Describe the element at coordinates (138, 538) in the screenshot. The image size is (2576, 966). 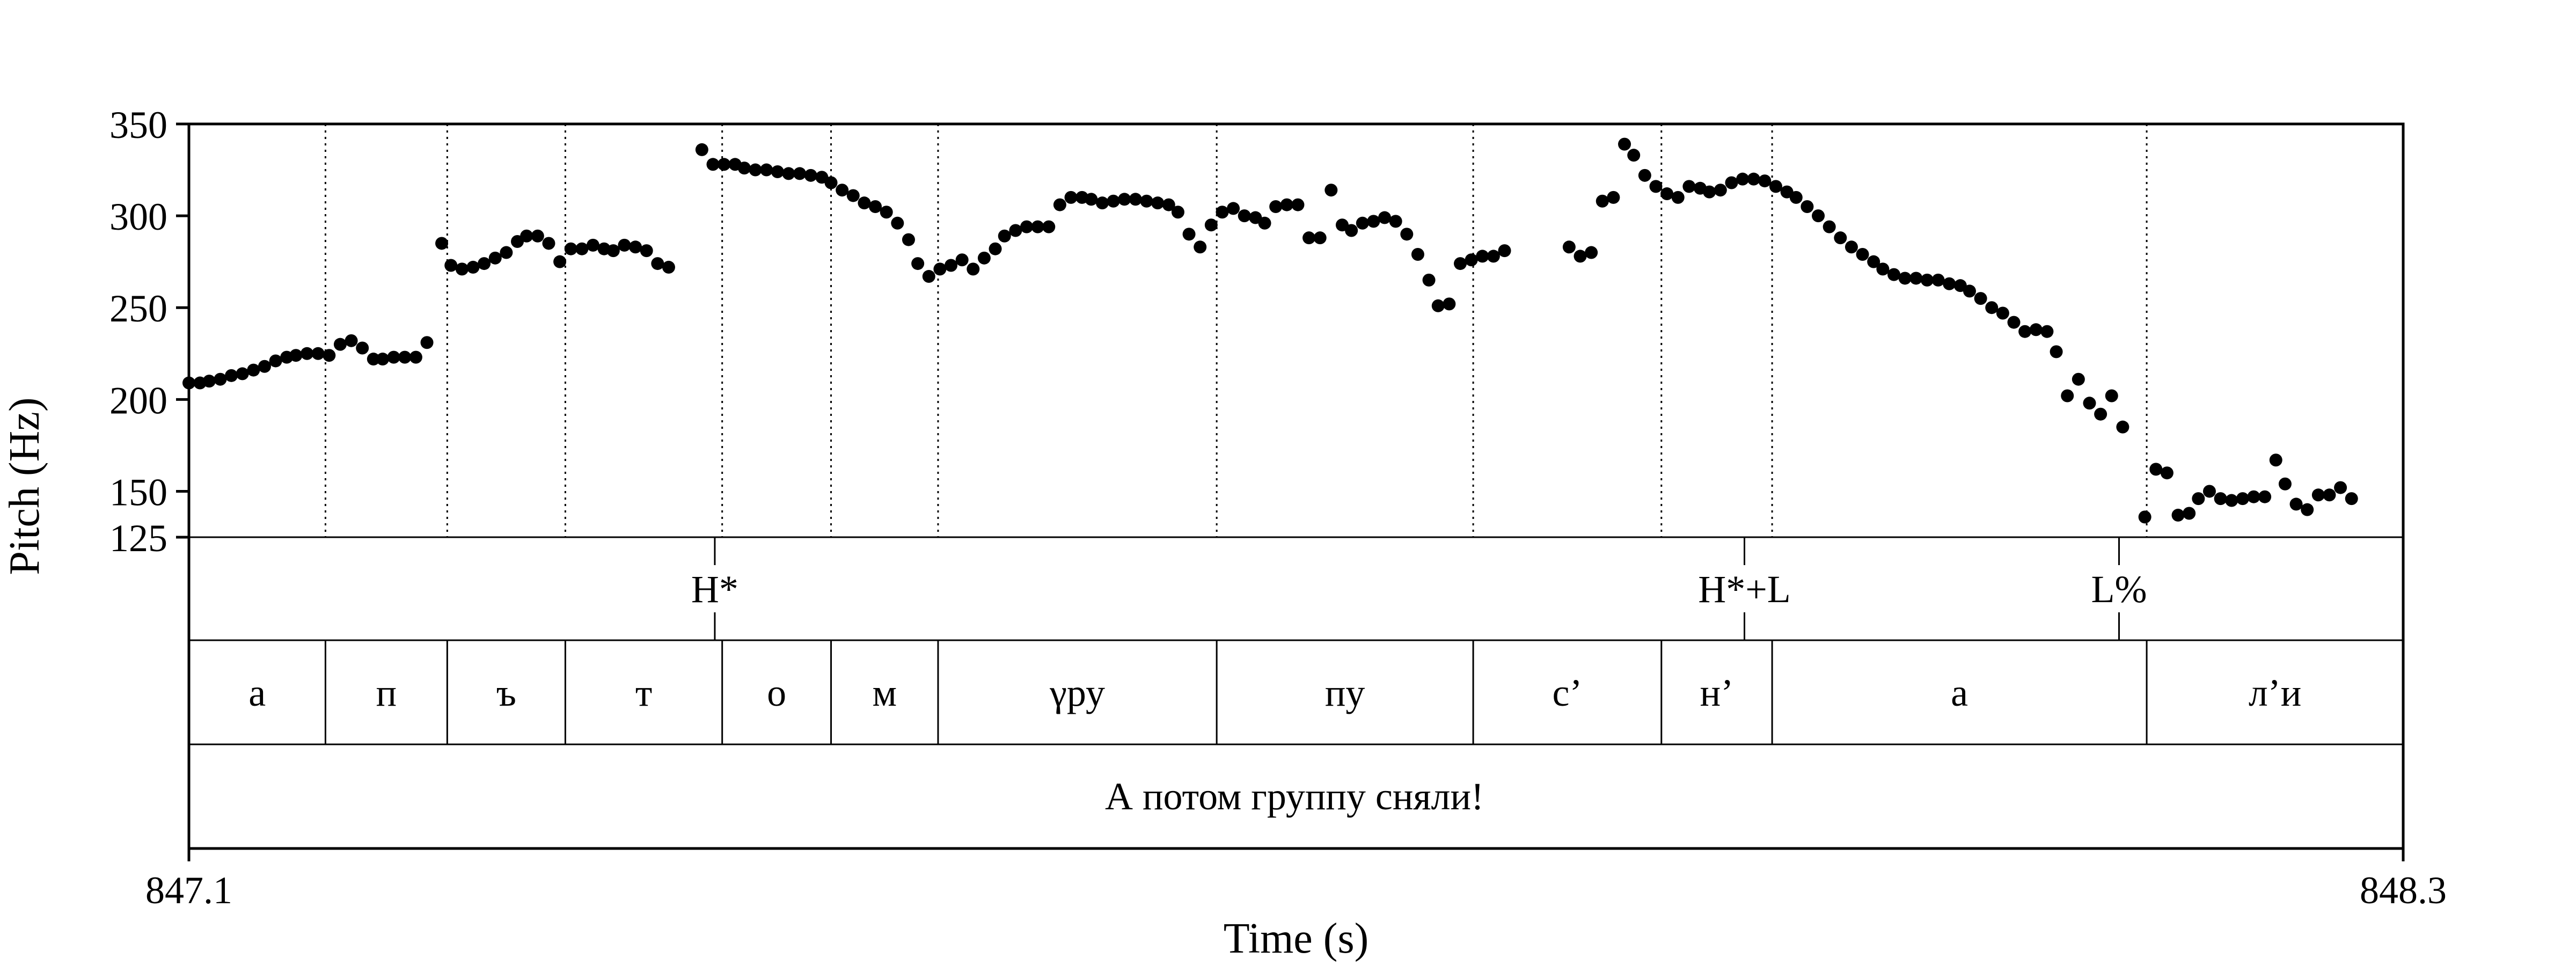
I see `y-tick-label-125: 125` at that location.